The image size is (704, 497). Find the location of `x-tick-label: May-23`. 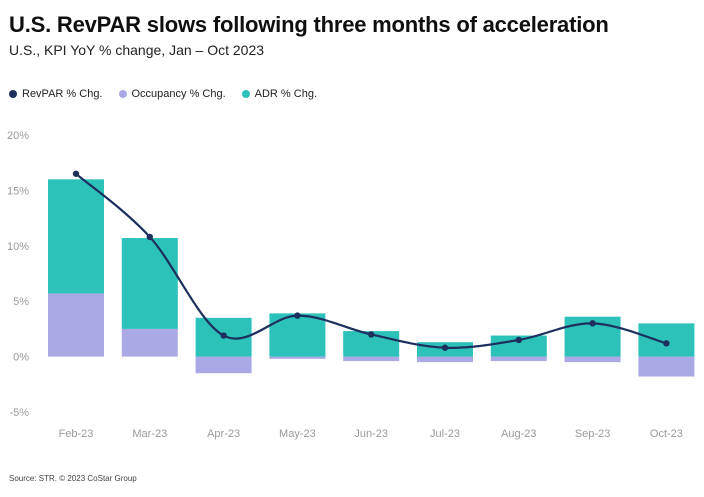

x-tick-label: May-23 is located at coordinates (297, 434).